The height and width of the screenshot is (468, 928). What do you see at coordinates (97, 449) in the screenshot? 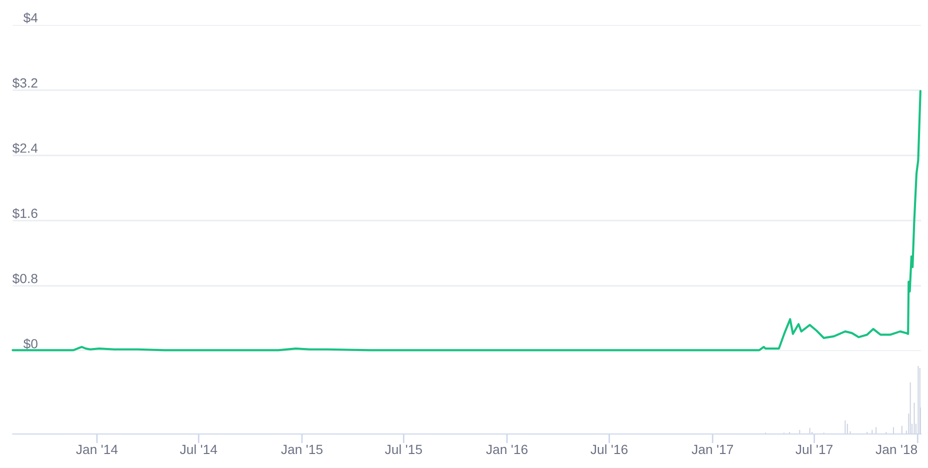
I see `x-tick-label: Jan '14` at bounding box center [97, 449].